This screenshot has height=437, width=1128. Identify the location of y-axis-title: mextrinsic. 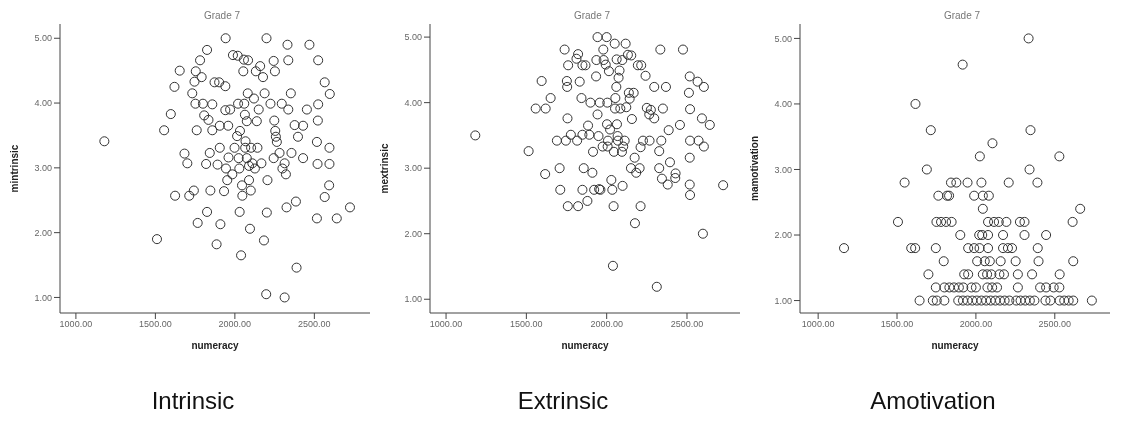
(384, 168).